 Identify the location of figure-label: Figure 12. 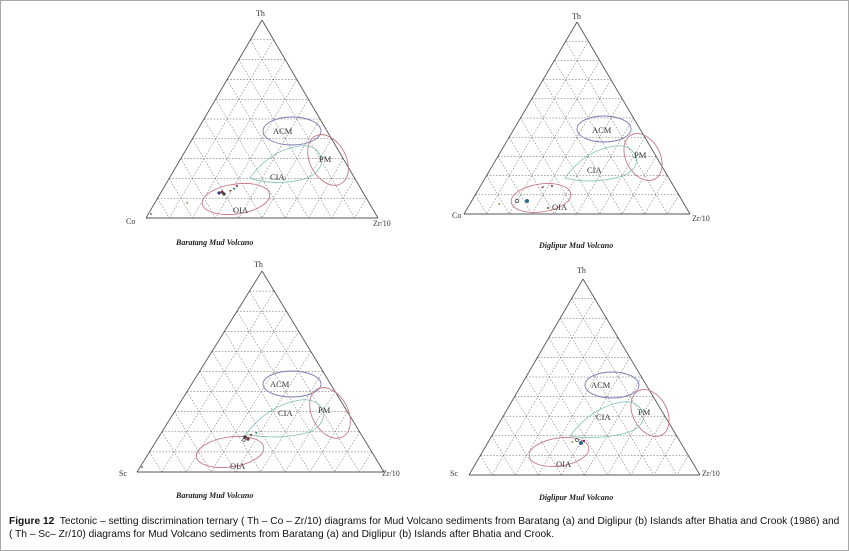
(32, 521).